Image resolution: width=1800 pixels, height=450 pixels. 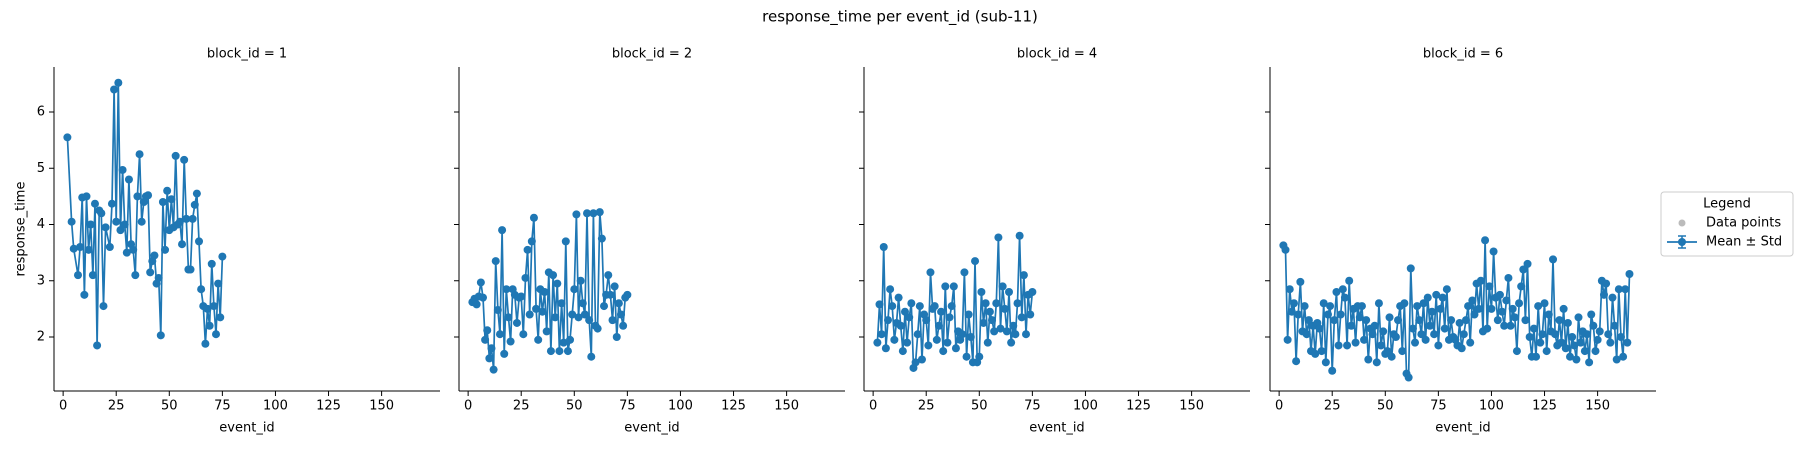 What do you see at coordinates (1744, 242) in the screenshot?
I see `legend-label: Mean ± Std` at bounding box center [1744, 242].